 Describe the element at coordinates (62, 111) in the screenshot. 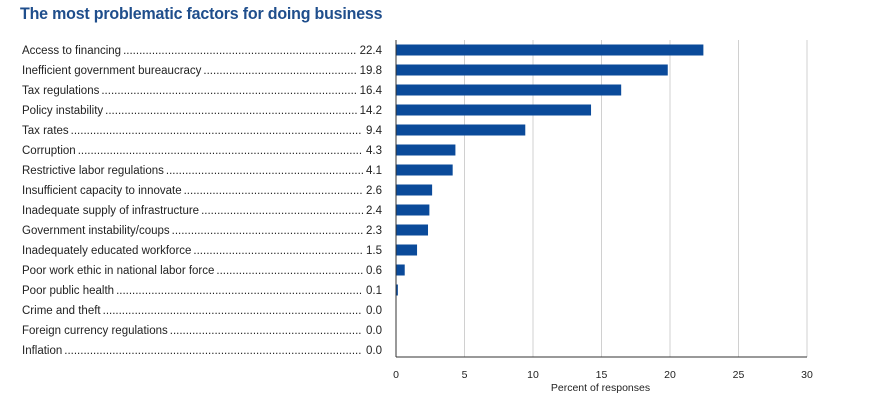

I see `category-label: Policy instability` at that location.